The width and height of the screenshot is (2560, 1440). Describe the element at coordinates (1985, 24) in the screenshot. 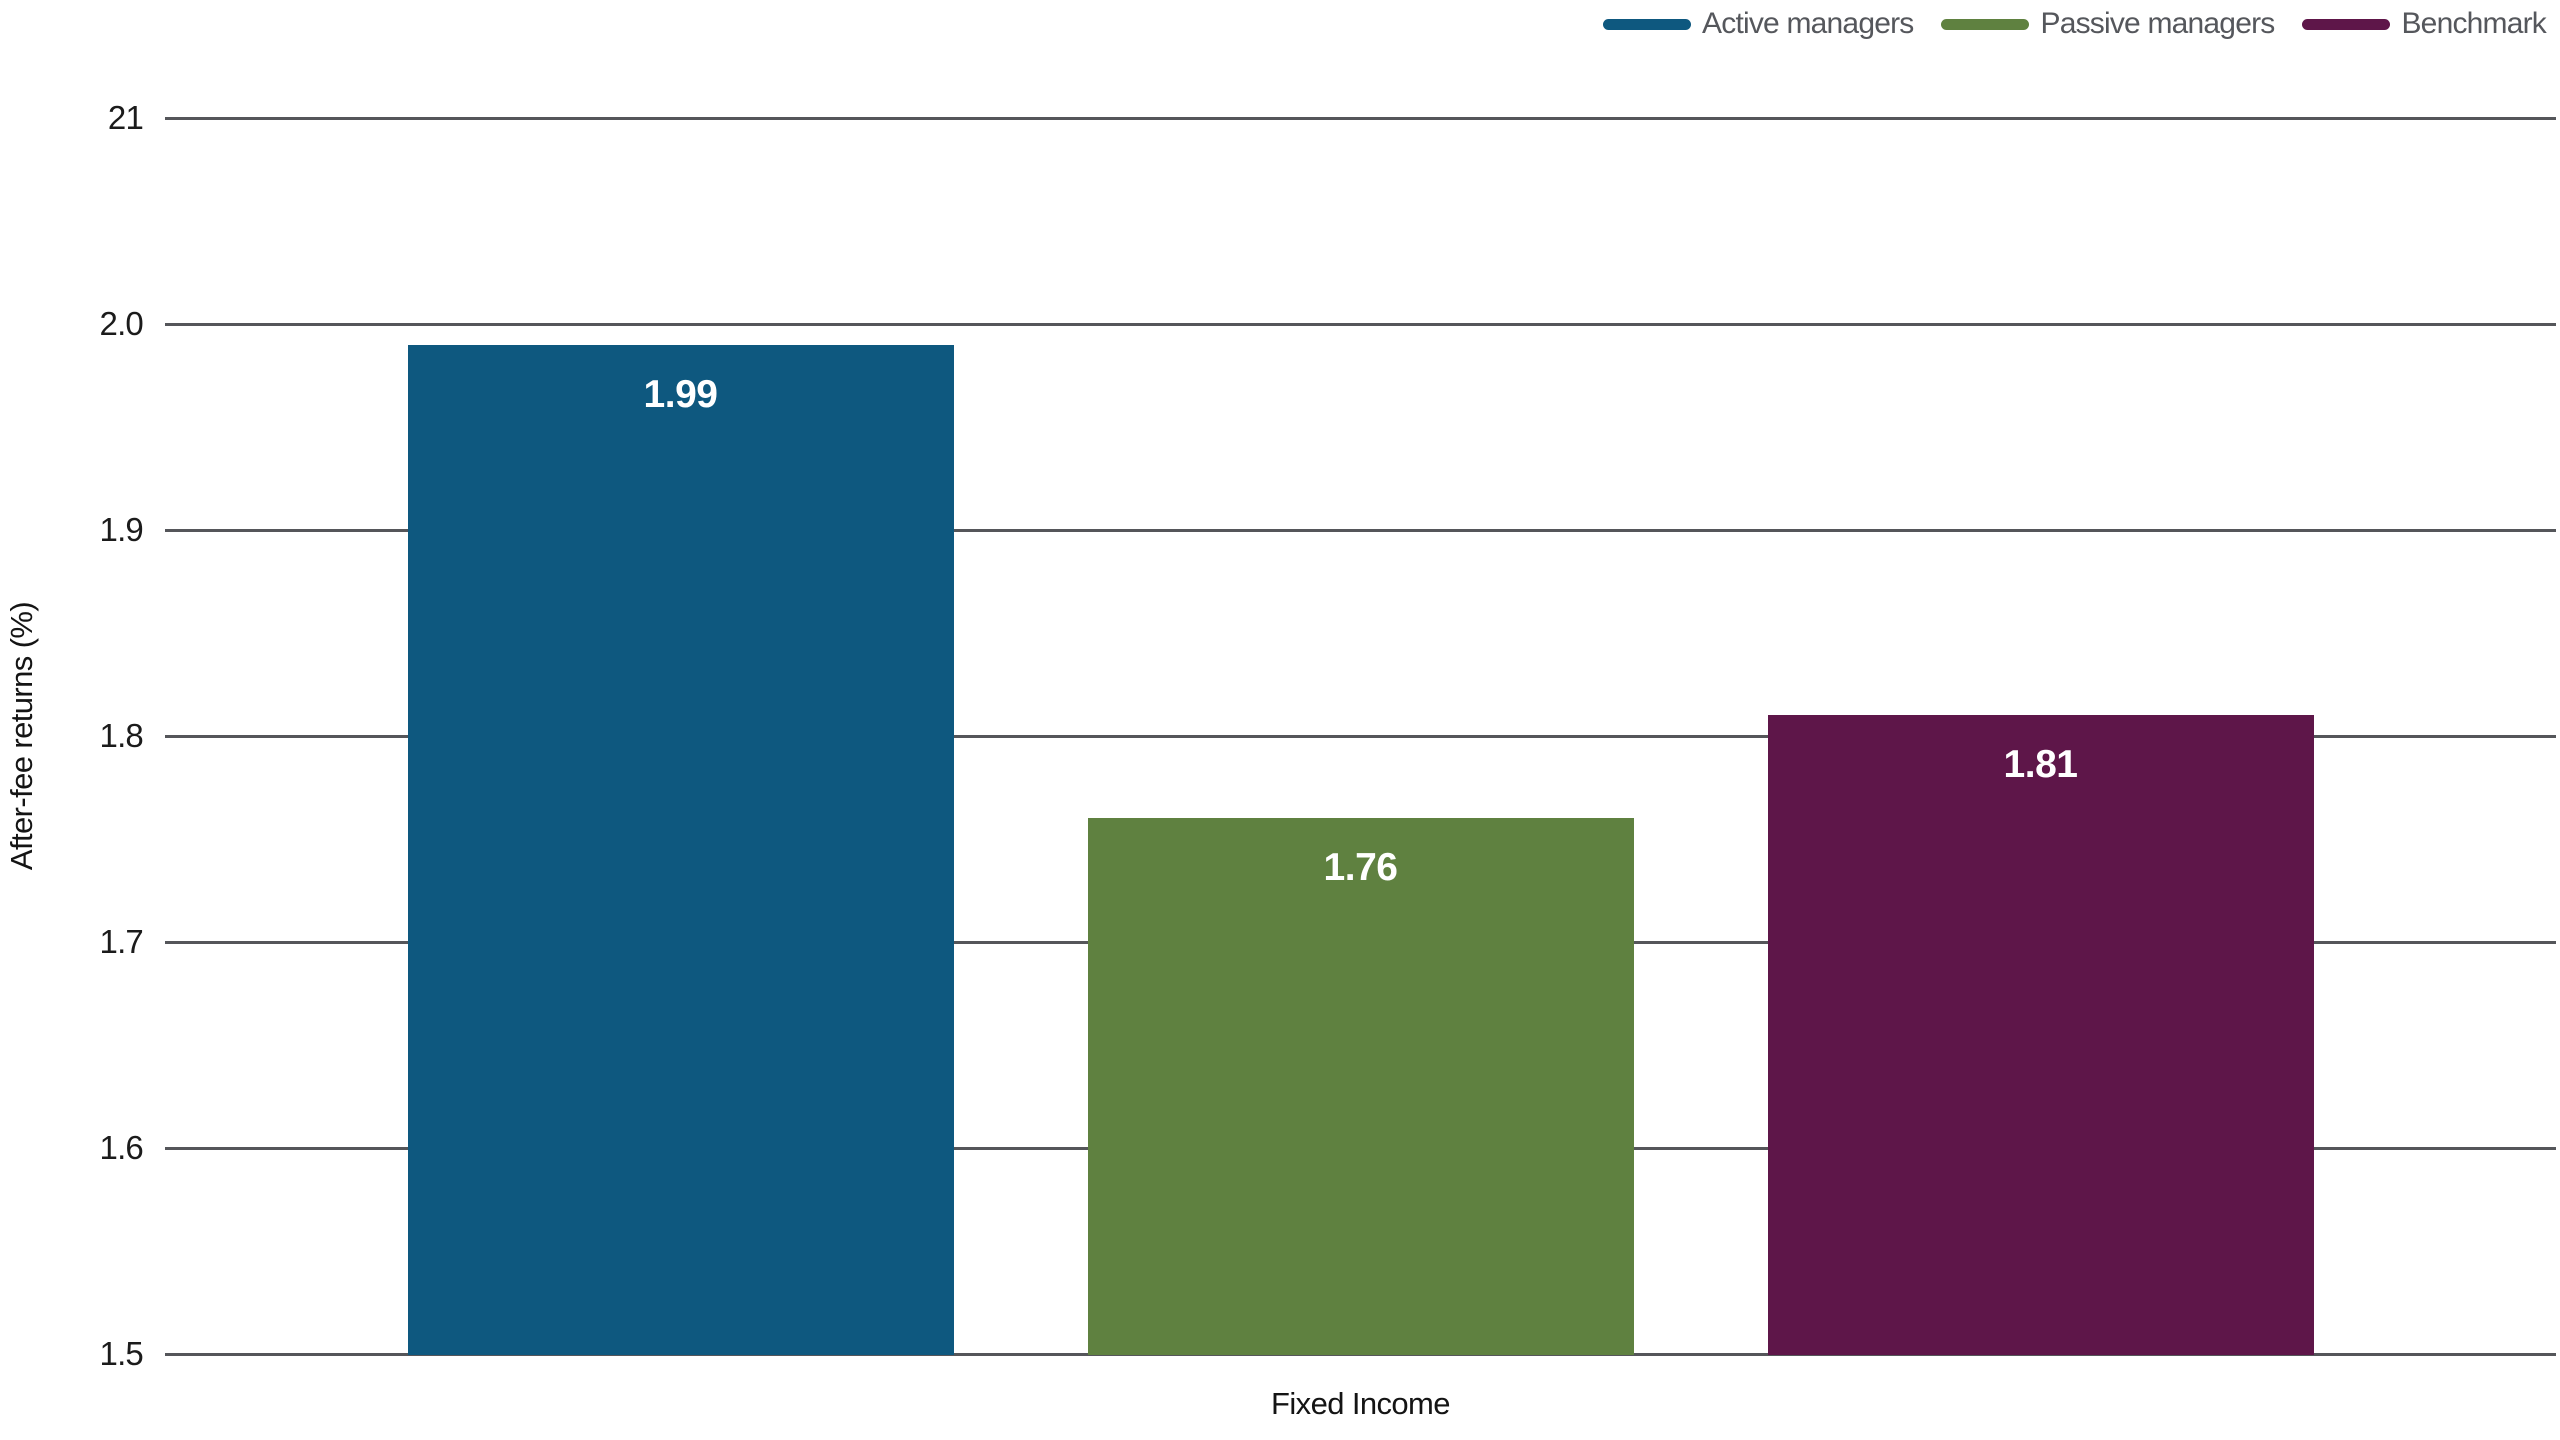

I see `legend-swatch-passive-managers` at that location.